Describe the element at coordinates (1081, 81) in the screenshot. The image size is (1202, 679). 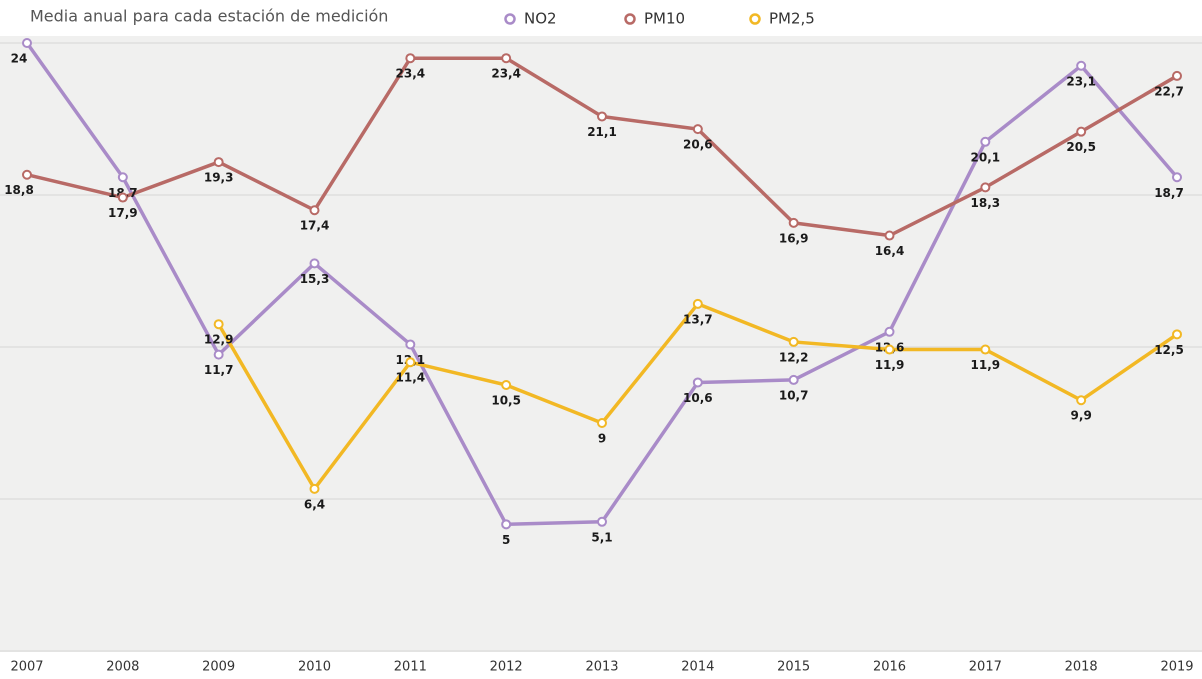
I see `data-label: 23,1` at that location.